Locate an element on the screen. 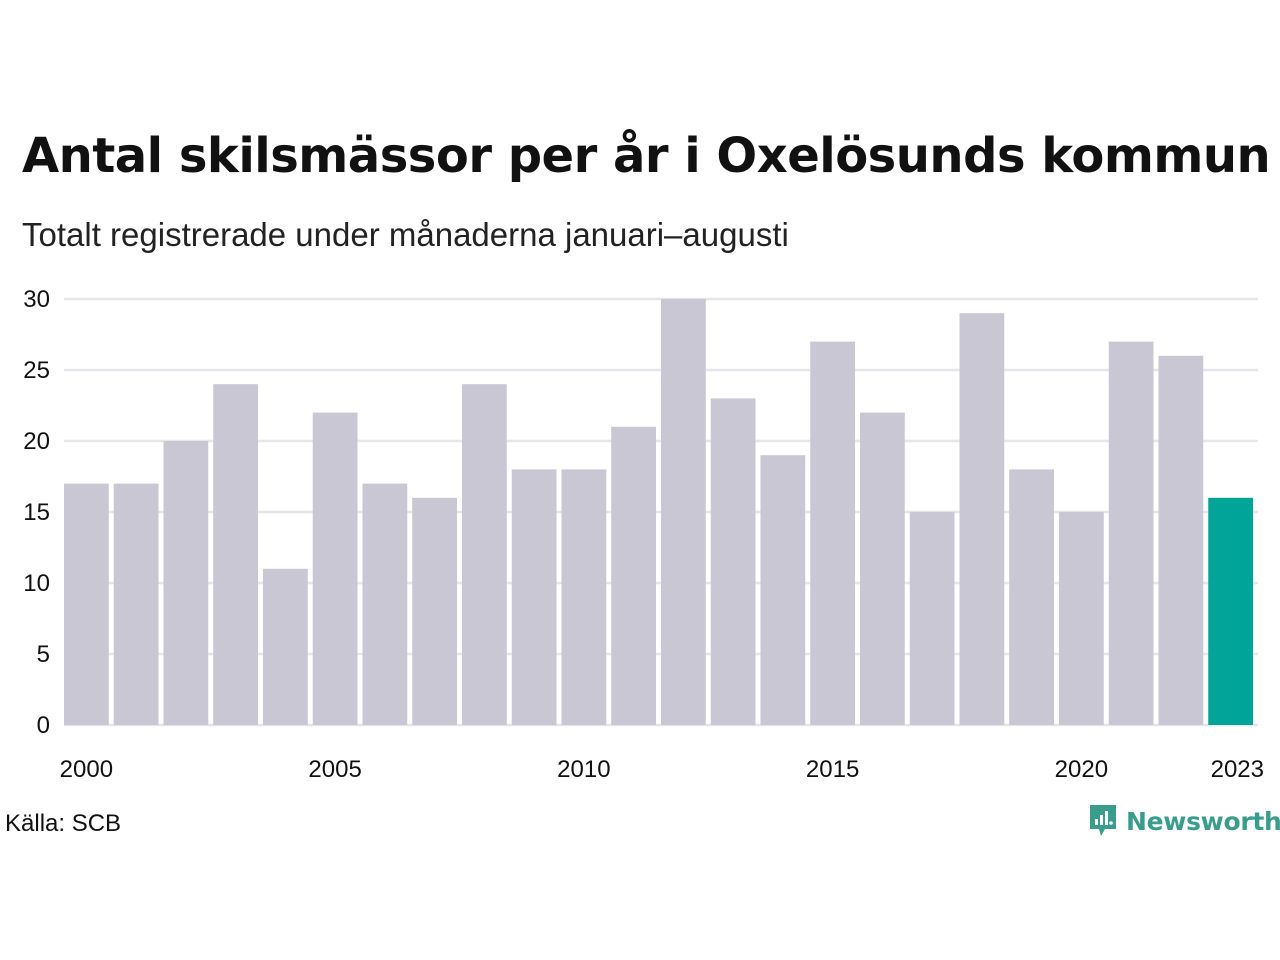 The height and width of the screenshot is (960, 1280). y-tick-label: 5 is located at coordinates (43, 654).